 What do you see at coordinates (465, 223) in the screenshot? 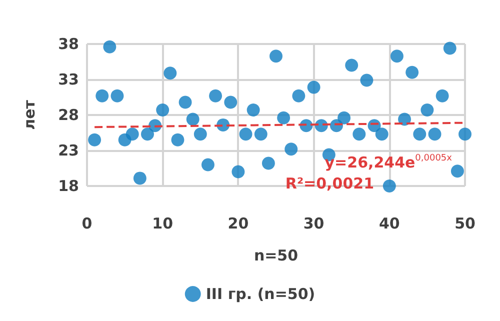
I see `x-tick-label: 50` at bounding box center [465, 223].